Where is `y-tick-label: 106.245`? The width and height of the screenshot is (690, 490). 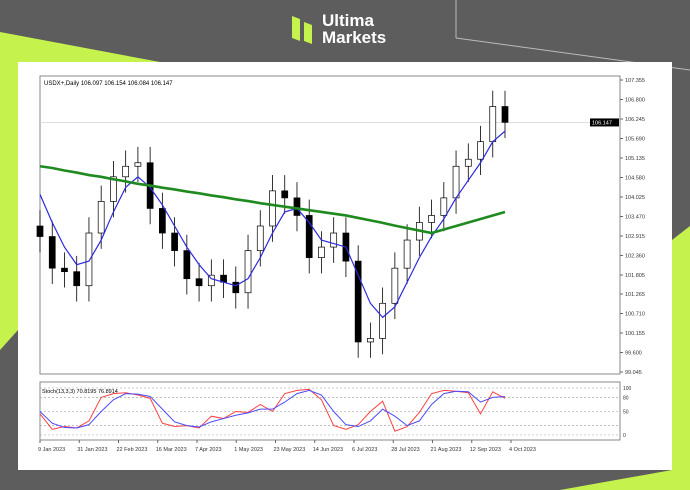 y-tick-label: 106.245 is located at coordinates (635, 120).